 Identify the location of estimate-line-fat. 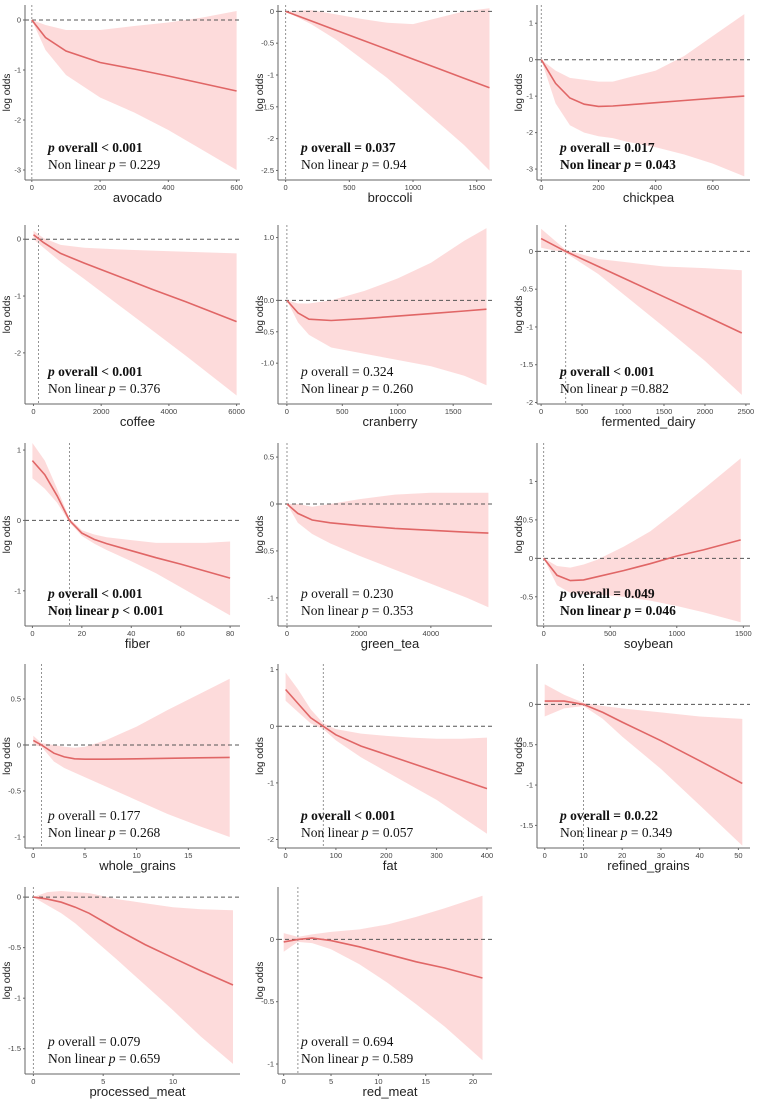
(386, 739).